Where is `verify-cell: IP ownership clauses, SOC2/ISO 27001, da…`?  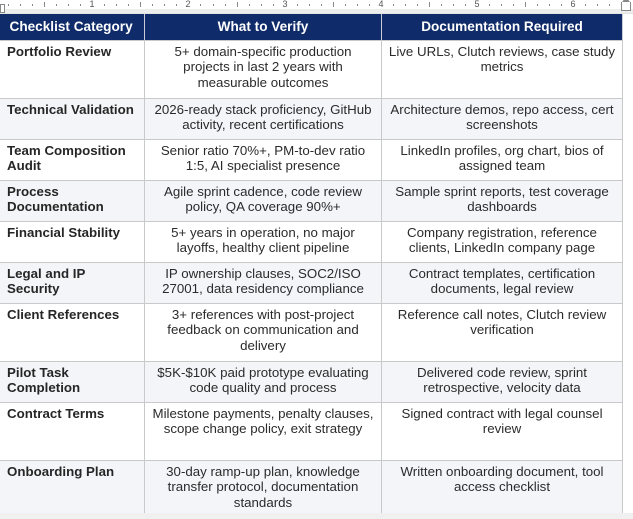 verify-cell: IP ownership clauses, SOC2/ISO 27001, da… is located at coordinates (263, 282).